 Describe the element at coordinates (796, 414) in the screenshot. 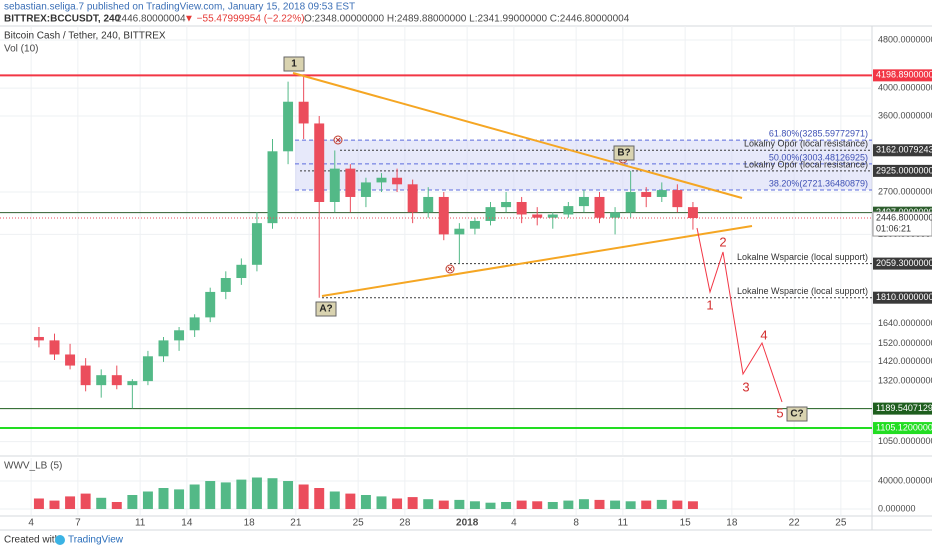

I see `point-label: C?` at that location.